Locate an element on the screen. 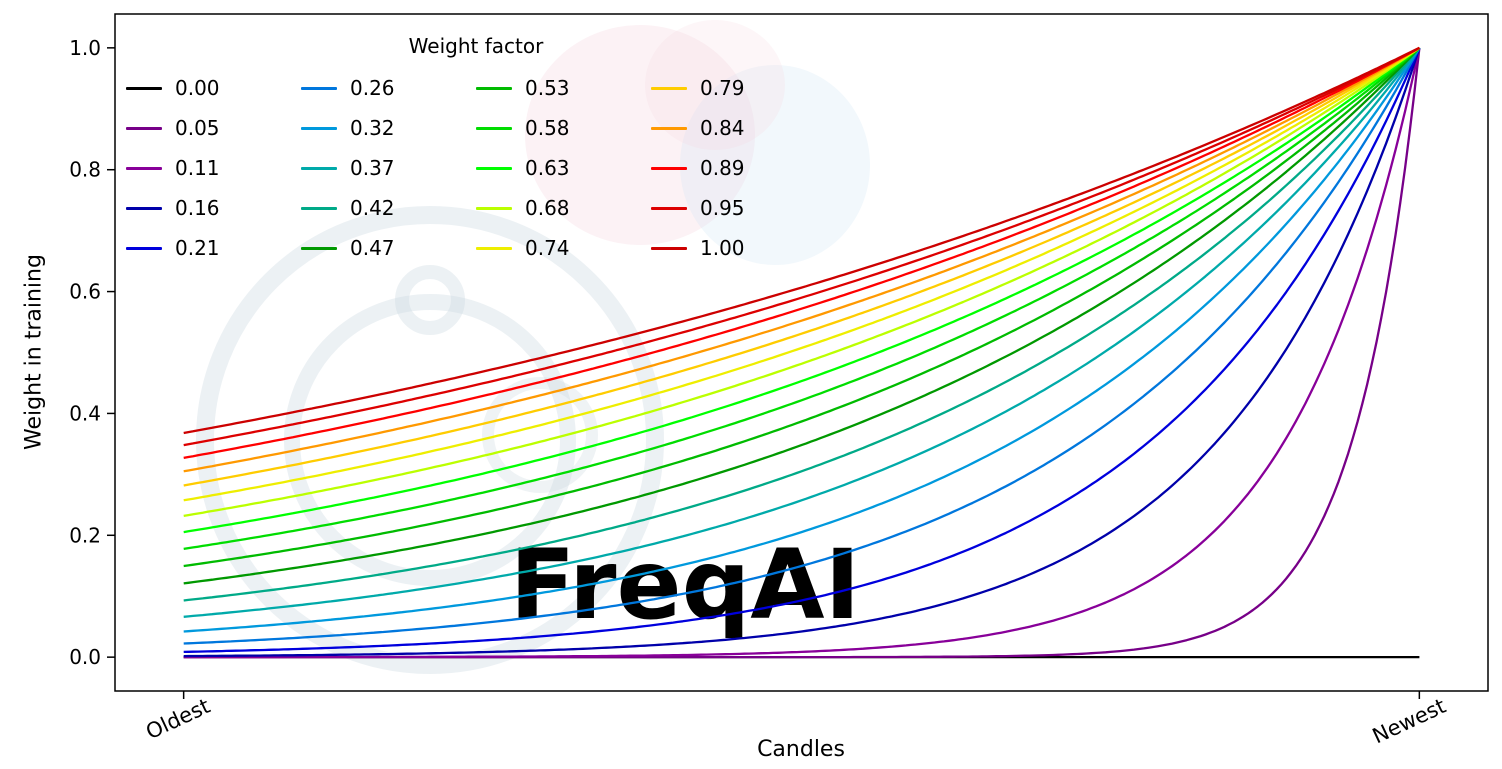 Image resolution: width=1502 pixels, height=769 pixels. y-axis-label: Weight in training is located at coordinates (34, 352).